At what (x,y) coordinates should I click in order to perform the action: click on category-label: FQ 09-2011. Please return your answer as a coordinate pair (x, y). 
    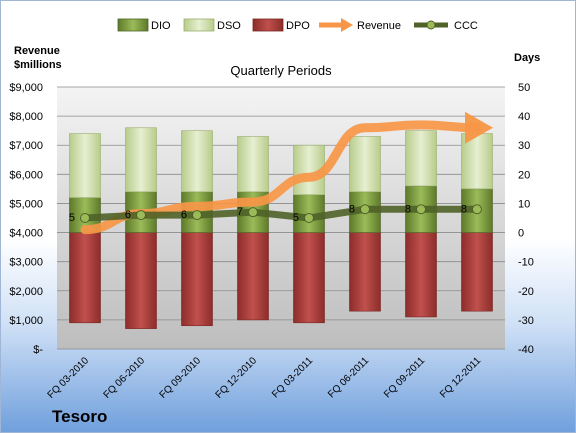
    Looking at the image, I should click on (404, 377).